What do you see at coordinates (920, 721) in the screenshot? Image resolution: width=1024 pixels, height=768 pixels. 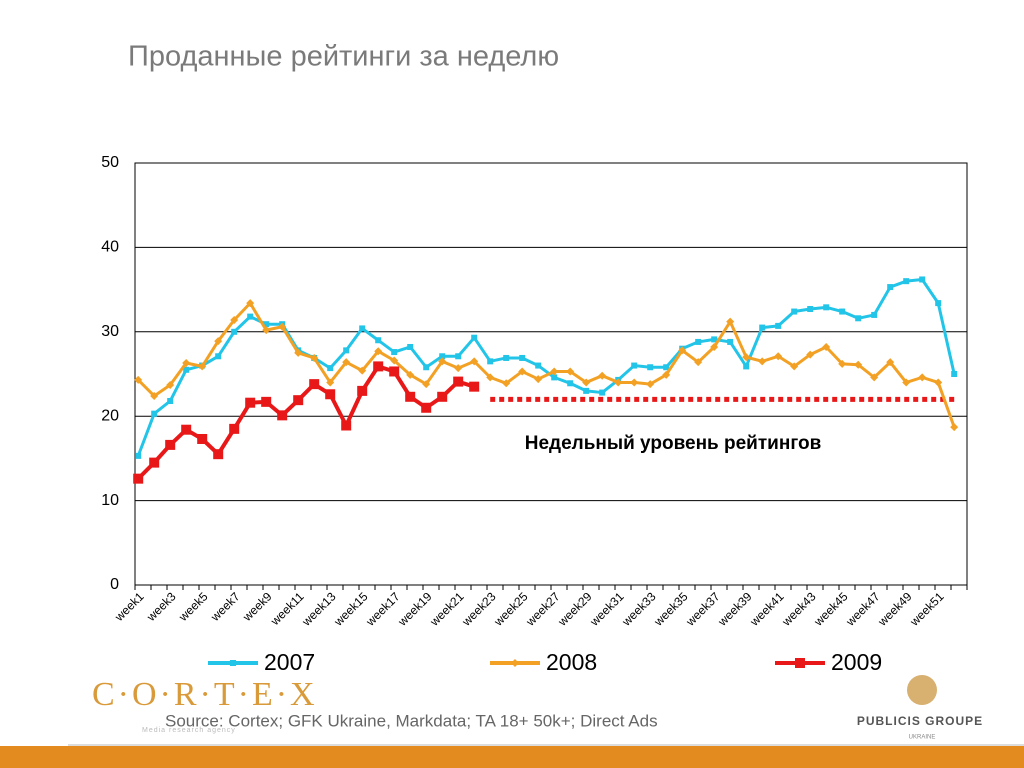 I see `logo-publicis: PUBLICIS GROUPE` at bounding box center [920, 721].